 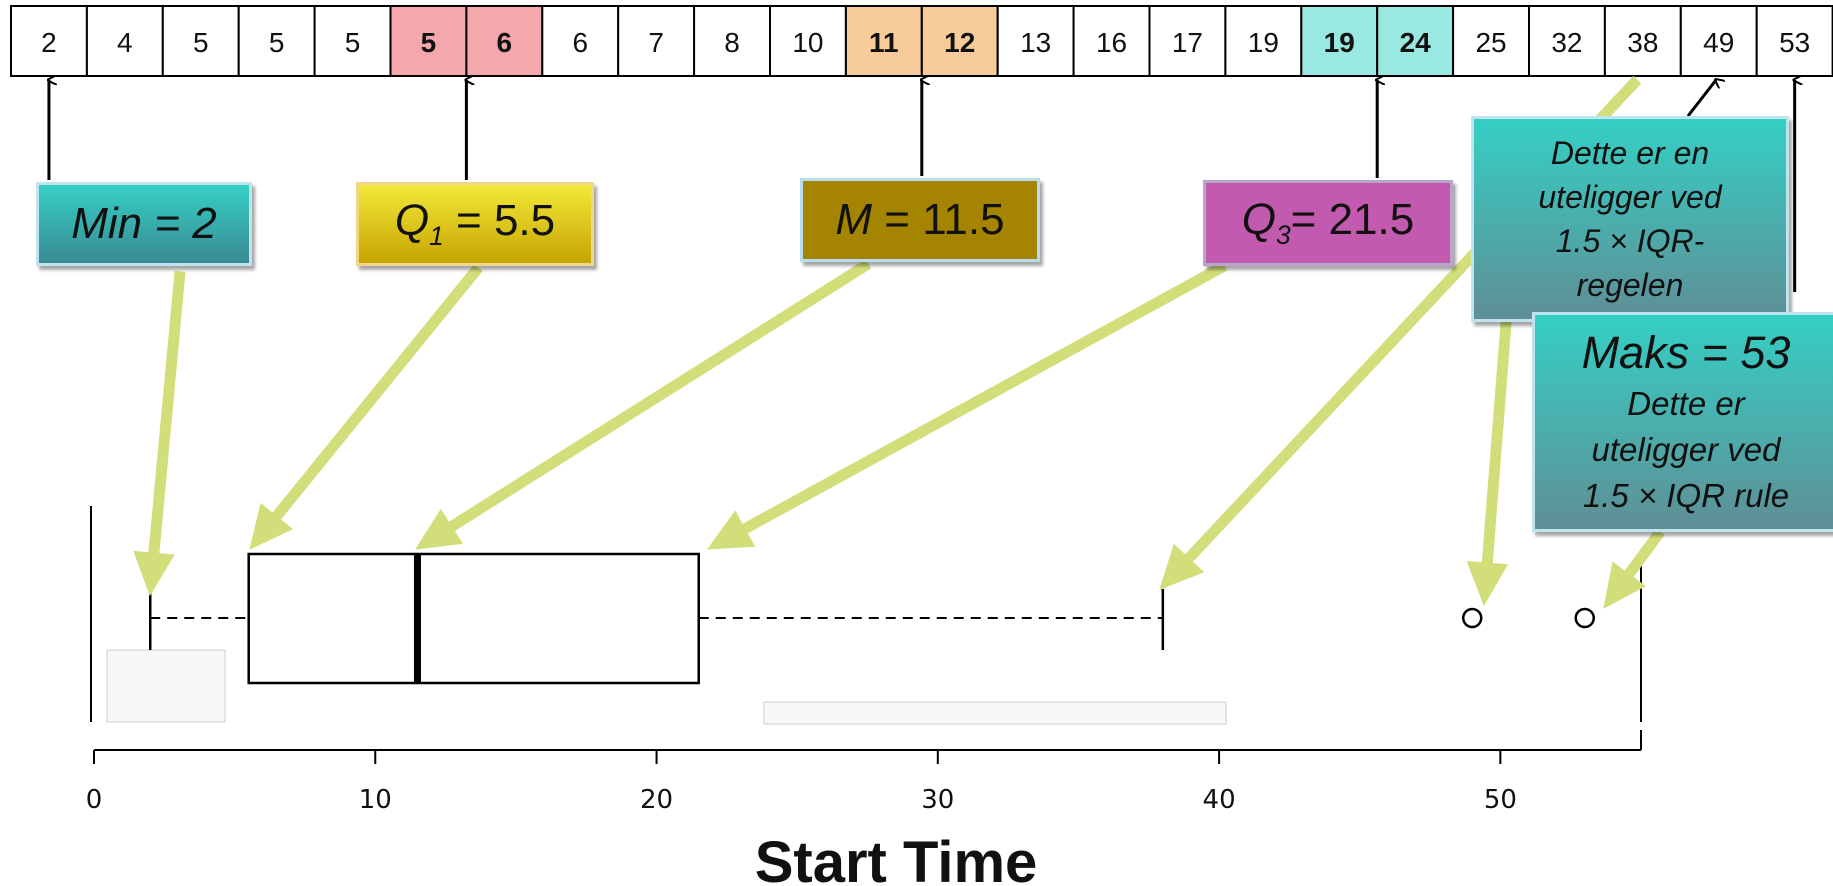 I want to click on data-cell-value: 24, so click(x=1416, y=42).